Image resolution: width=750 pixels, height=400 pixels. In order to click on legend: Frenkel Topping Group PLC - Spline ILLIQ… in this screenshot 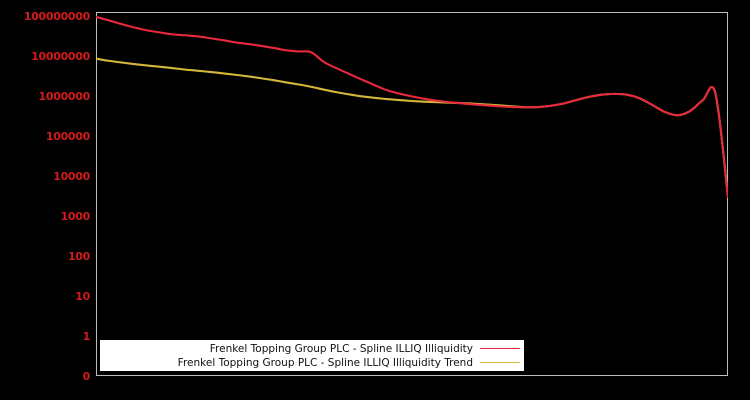, I will do `click(312, 355)`.